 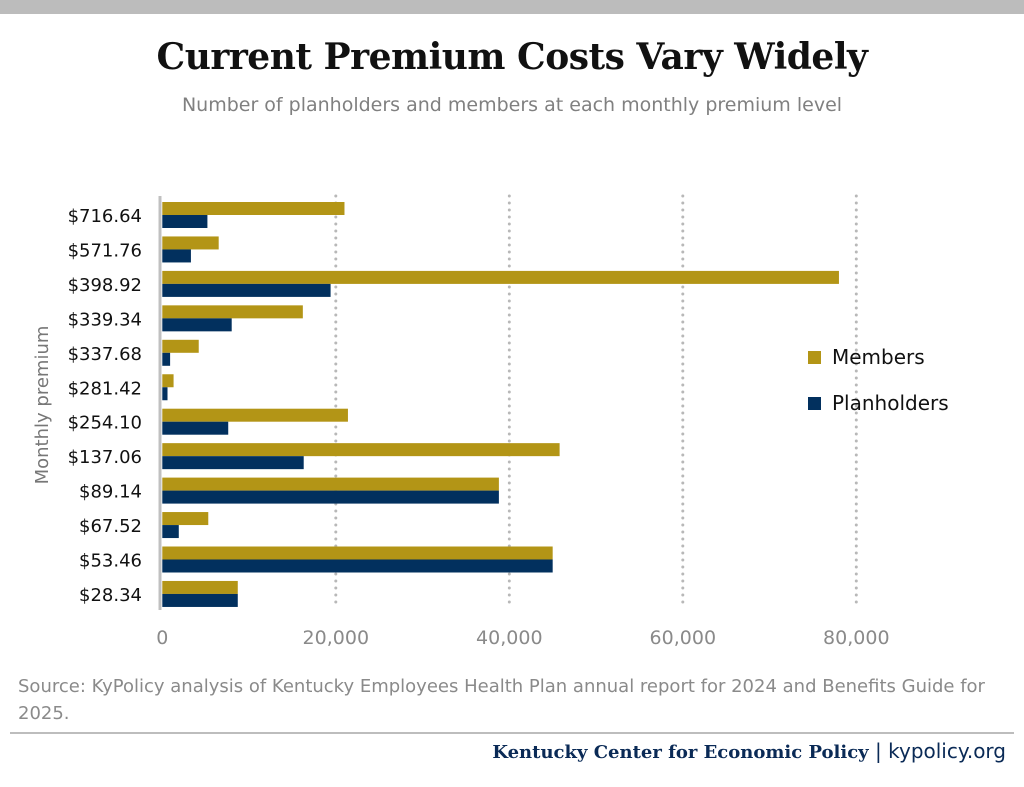 What do you see at coordinates (947, 751) in the screenshot?
I see `footer-url: kypolicy.org` at bounding box center [947, 751].